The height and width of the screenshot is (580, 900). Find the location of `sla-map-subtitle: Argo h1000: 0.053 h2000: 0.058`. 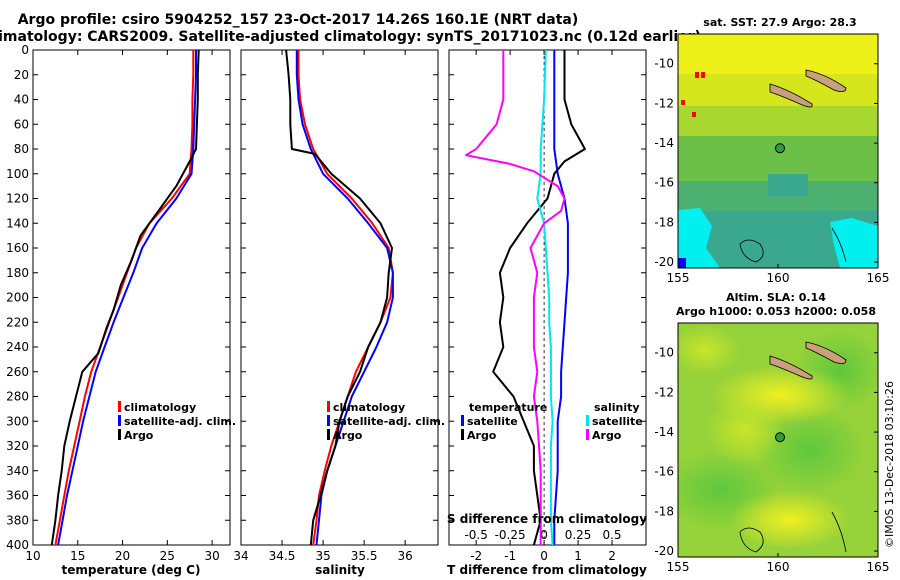

sla-map-subtitle: Argo h1000: 0.053 h2000: 0.058 is located at coordinates (776, 311).